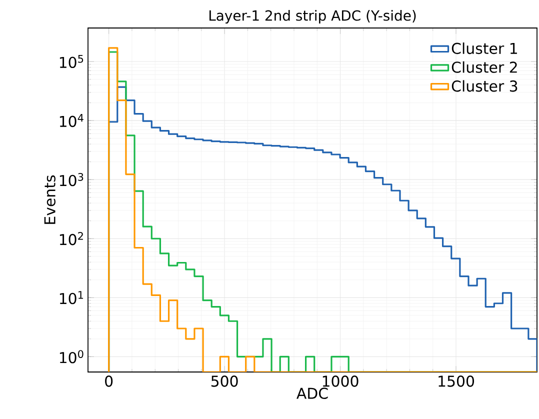 This screenshot has height=419, width=539. Describe the element at coordinates (312, 393) in the screenshot. I see `x-axis-title: ADC` at that location.